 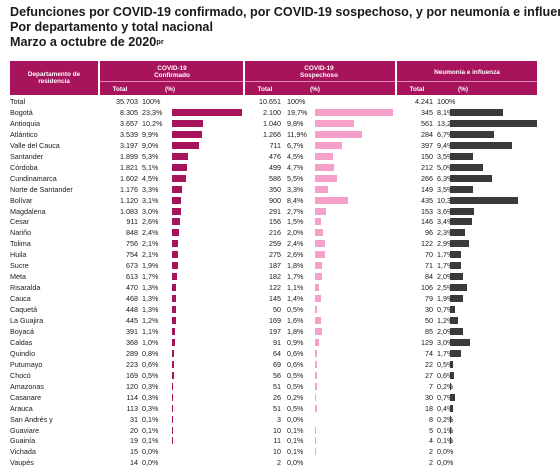 I want to click on table-row: Casanare 114 0,3% 26 0,2% 30 0,7%, so click(x=280, y=397).